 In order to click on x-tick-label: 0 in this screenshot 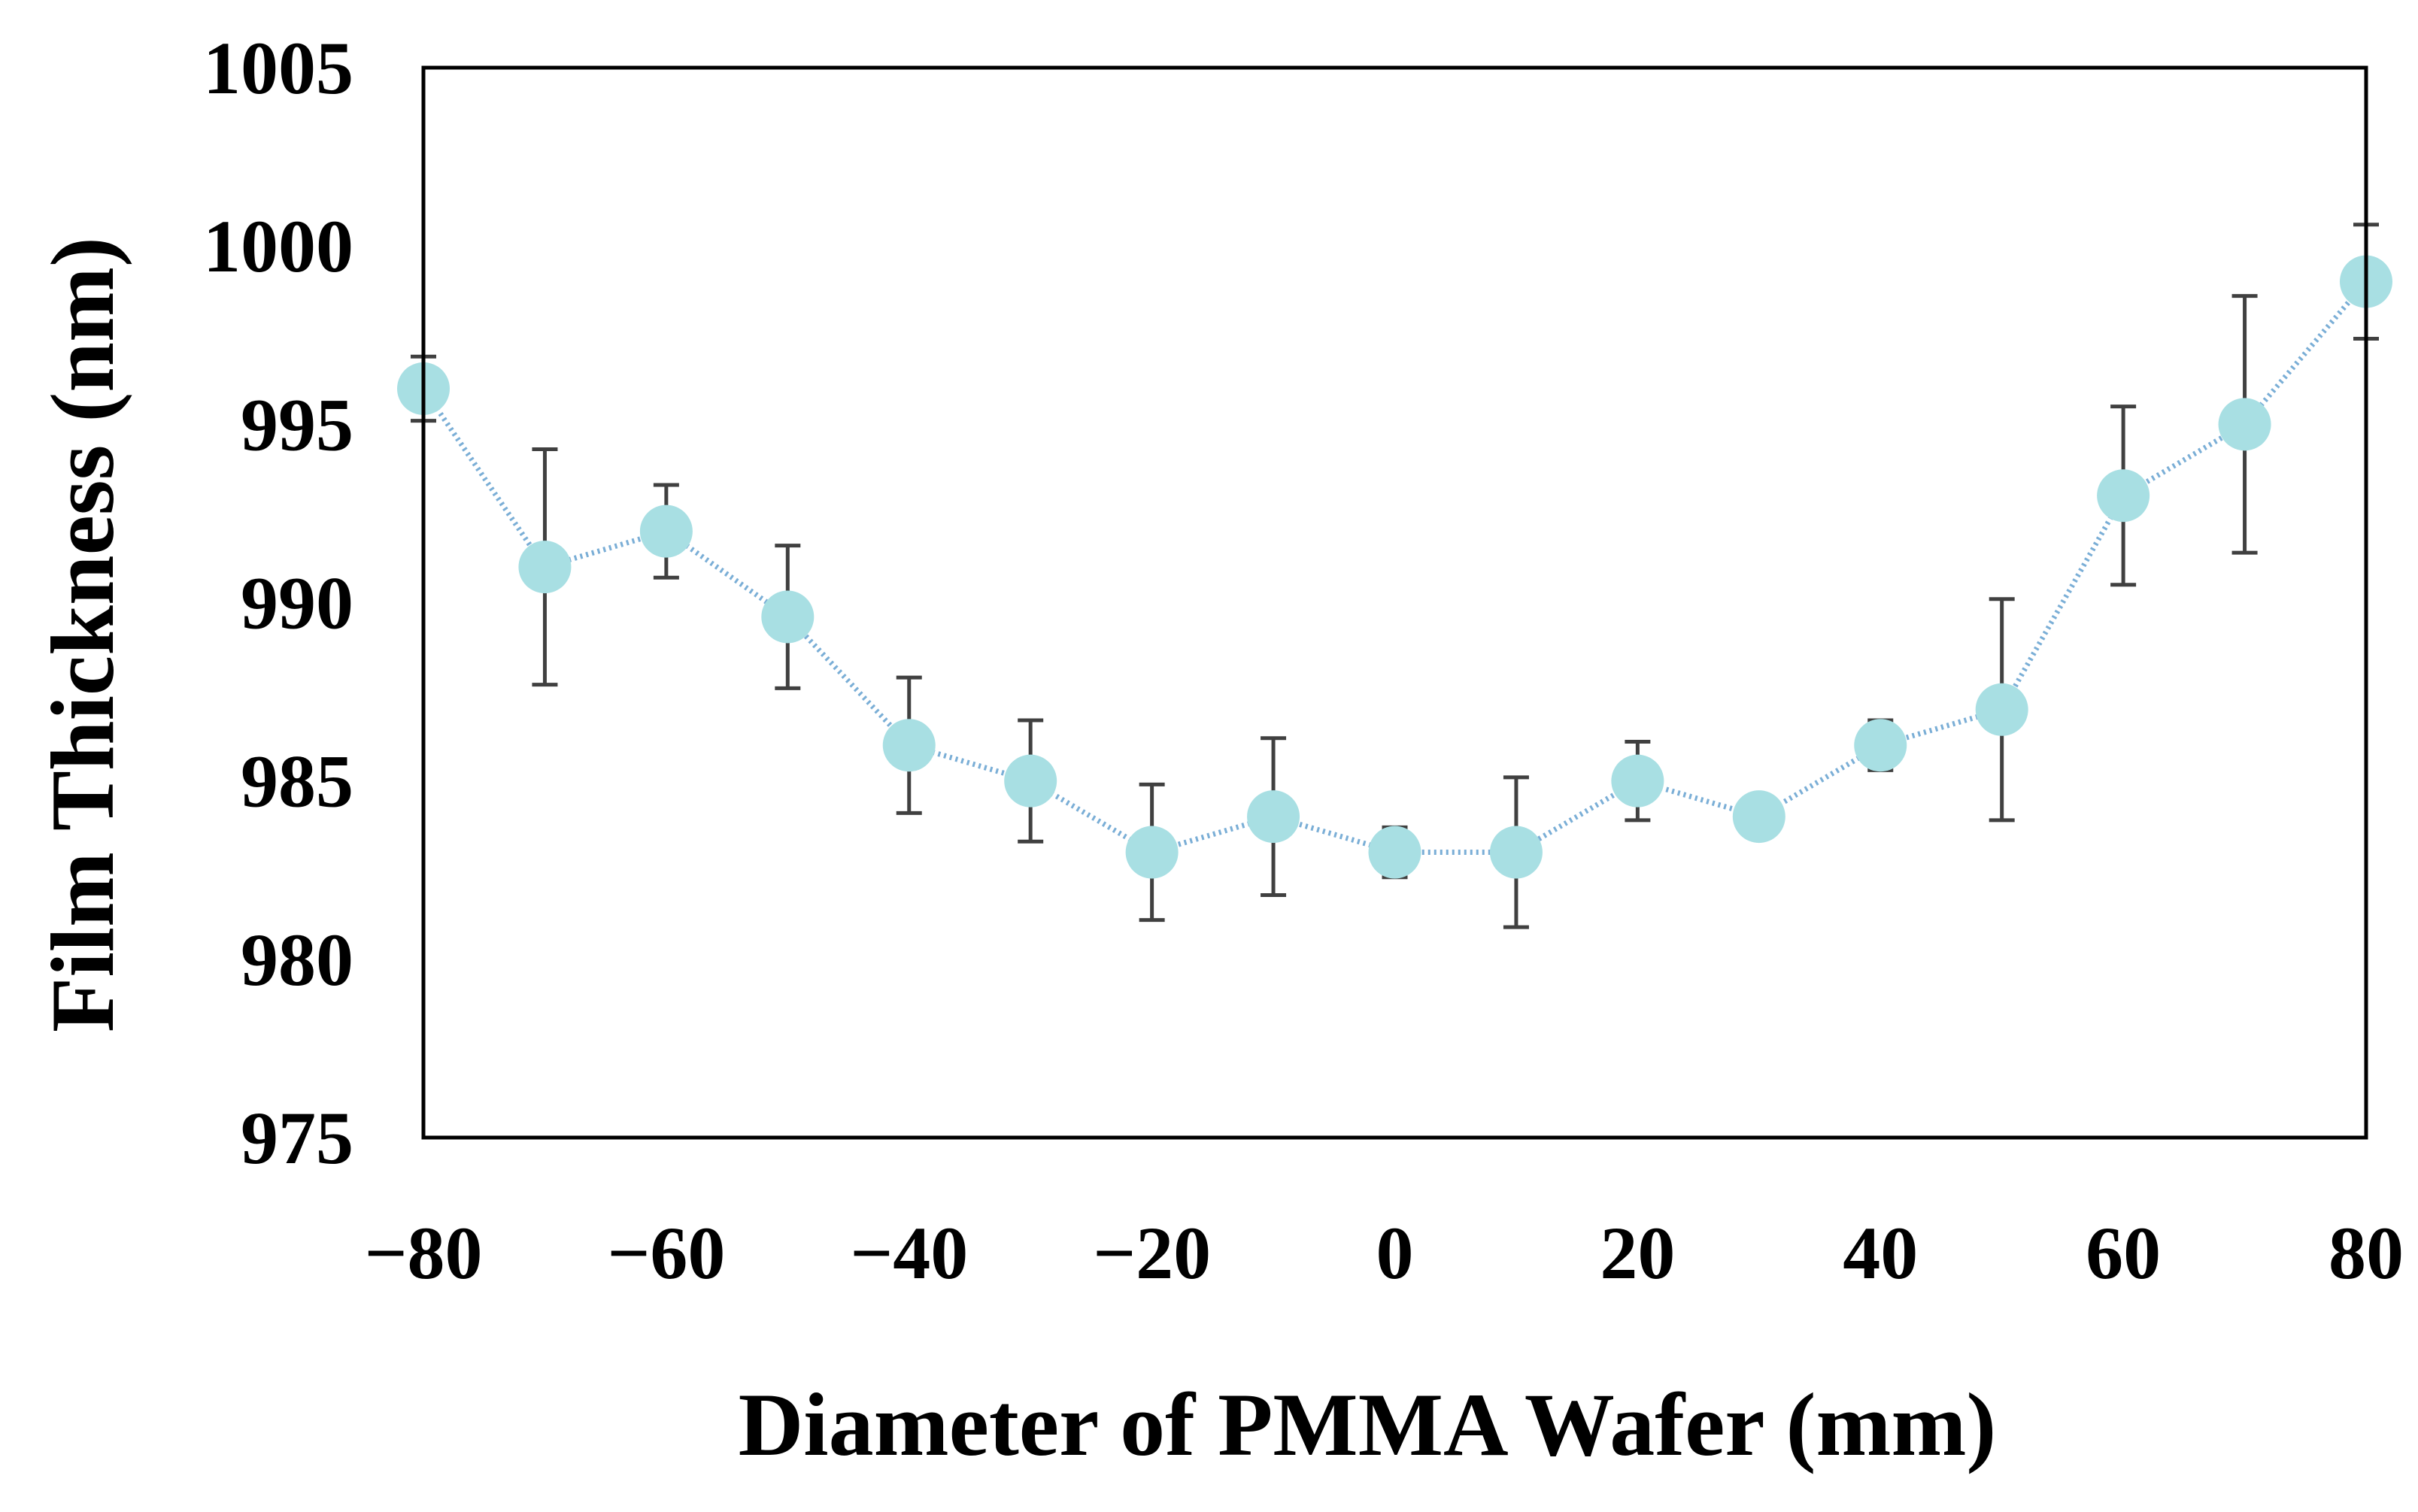, I will do `click(1395, 1253)`.